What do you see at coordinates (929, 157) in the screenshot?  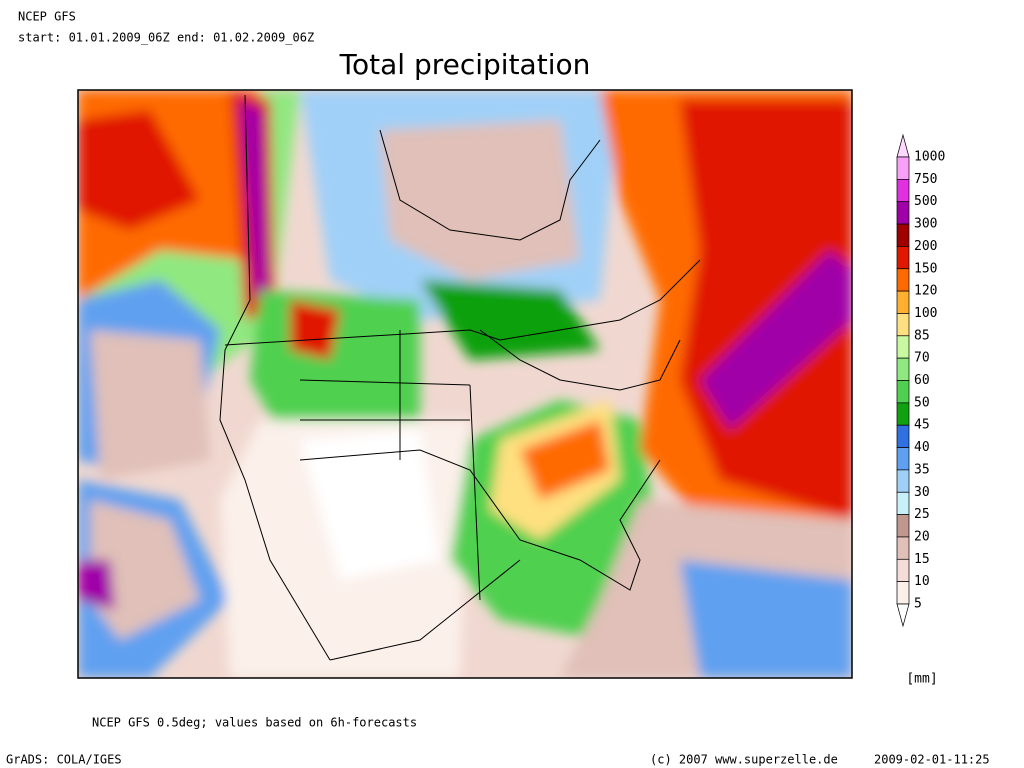 I see `level-label: 1000` at bounding box center [929, 157].